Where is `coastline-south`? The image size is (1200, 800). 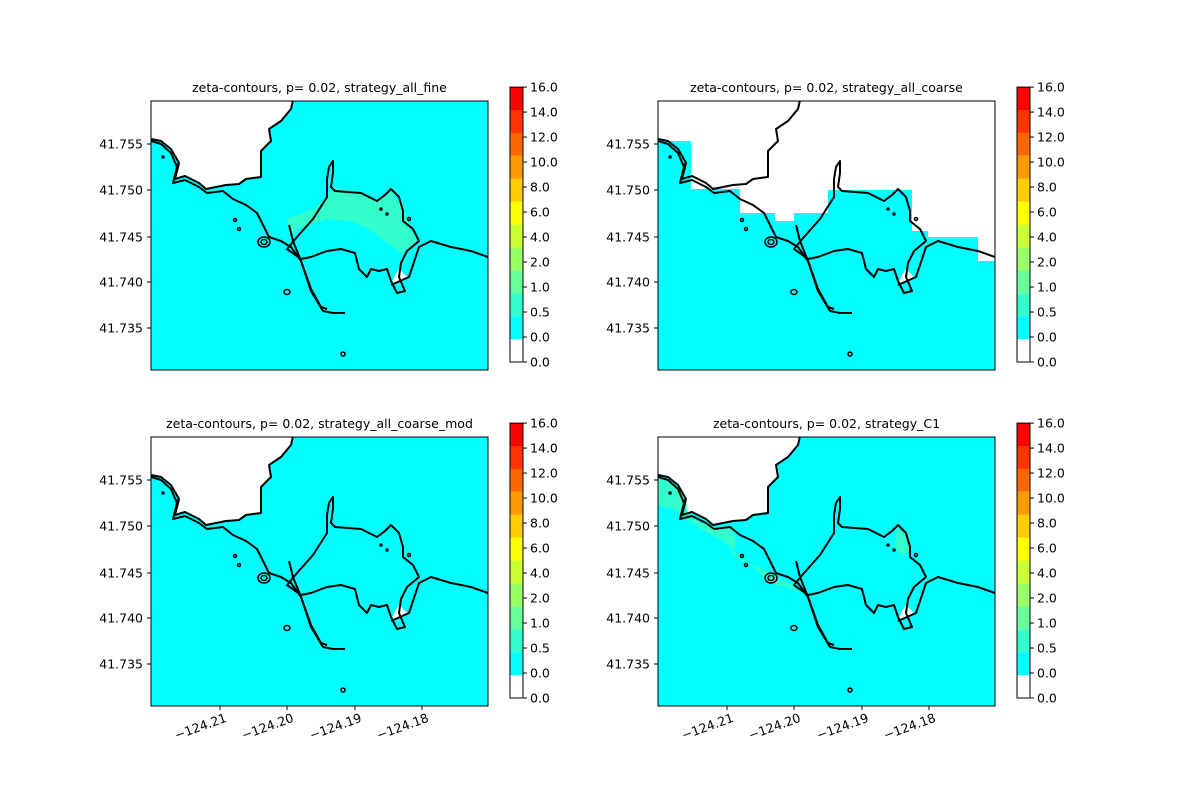 coastline-south is located at coordinates (946, 599).